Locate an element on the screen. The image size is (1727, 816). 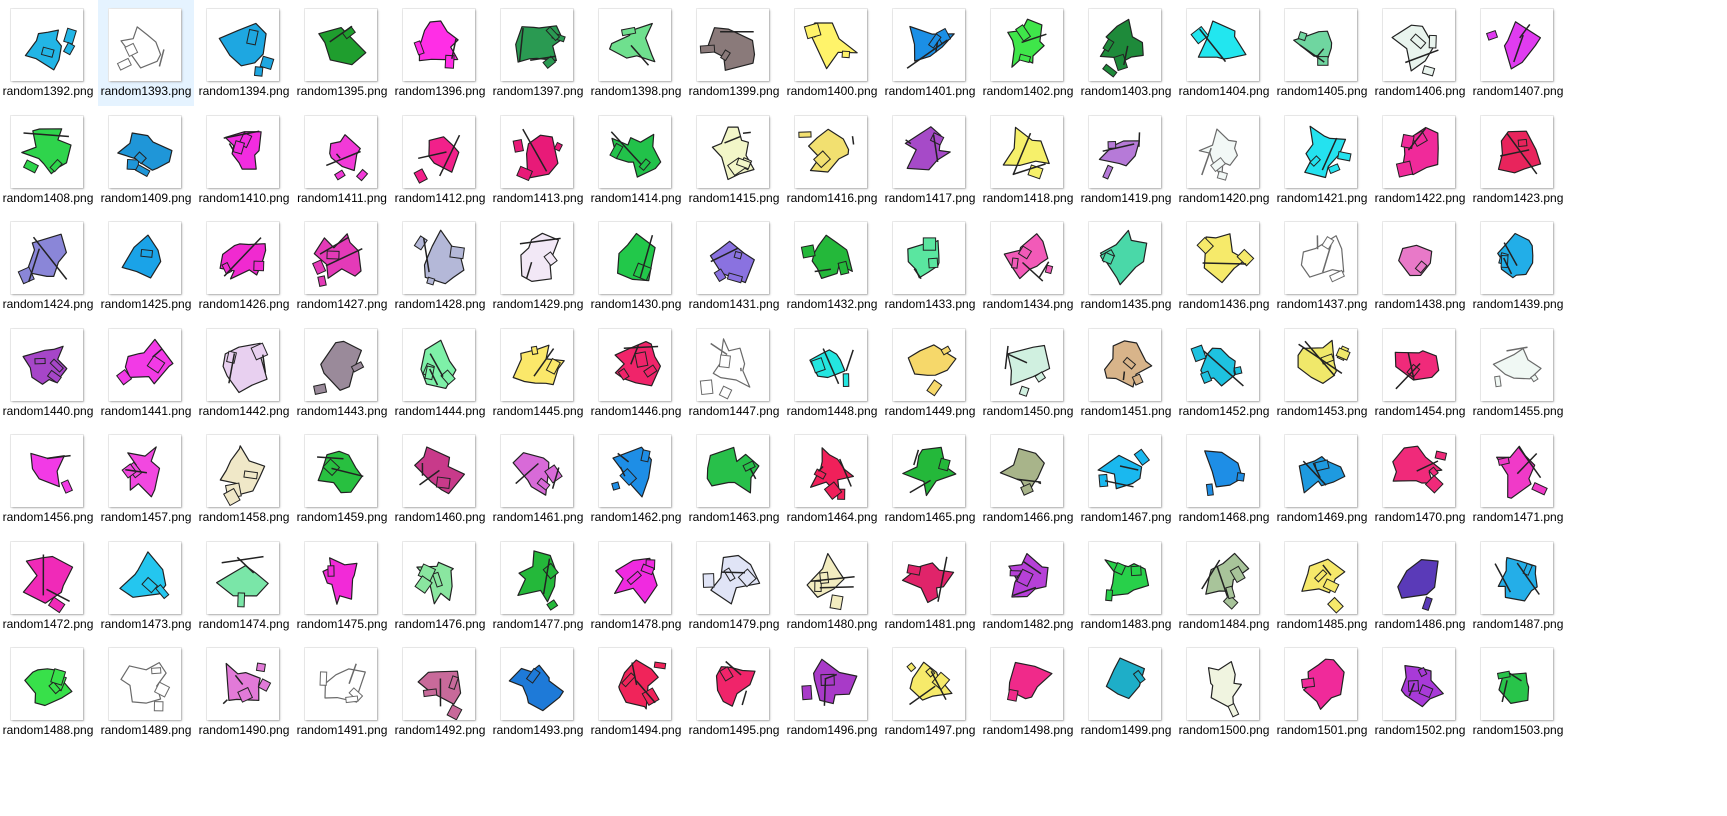
file-item: random1437.png is located at coordinates (1322, 266).